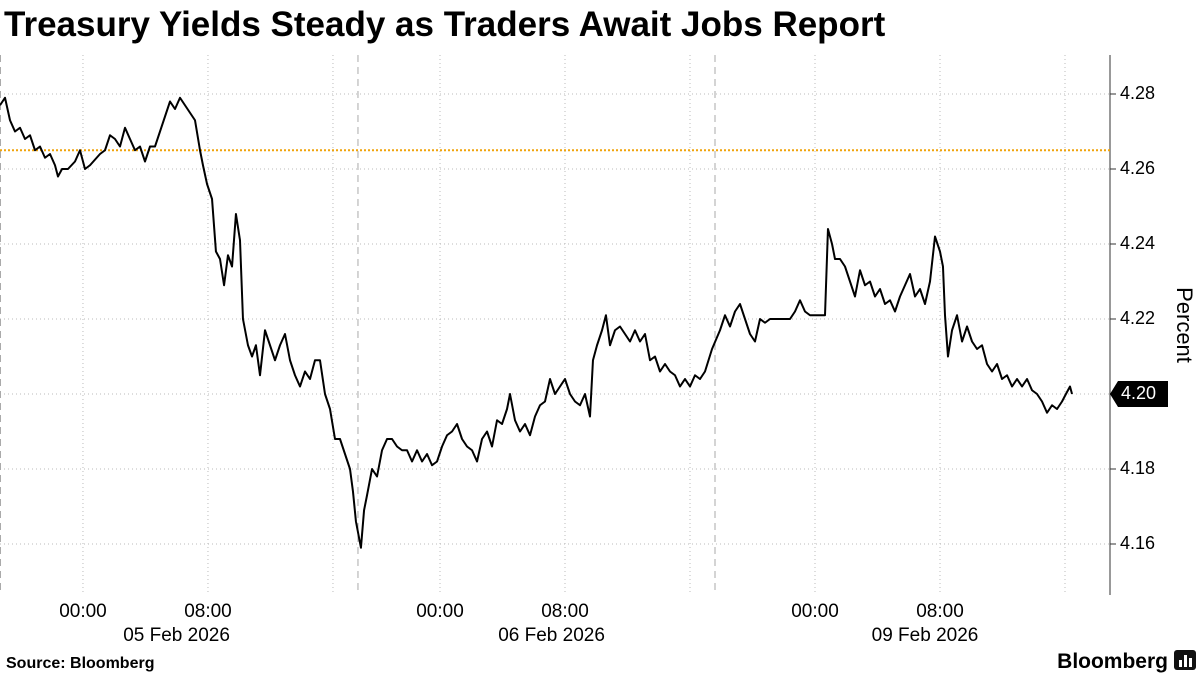 Image resolution: width=1200 pixels, height=680 pixels. Describe the element at coordinates (1137, 318) in the screenshot. I see `y-tick-label: 4.22` at that location.